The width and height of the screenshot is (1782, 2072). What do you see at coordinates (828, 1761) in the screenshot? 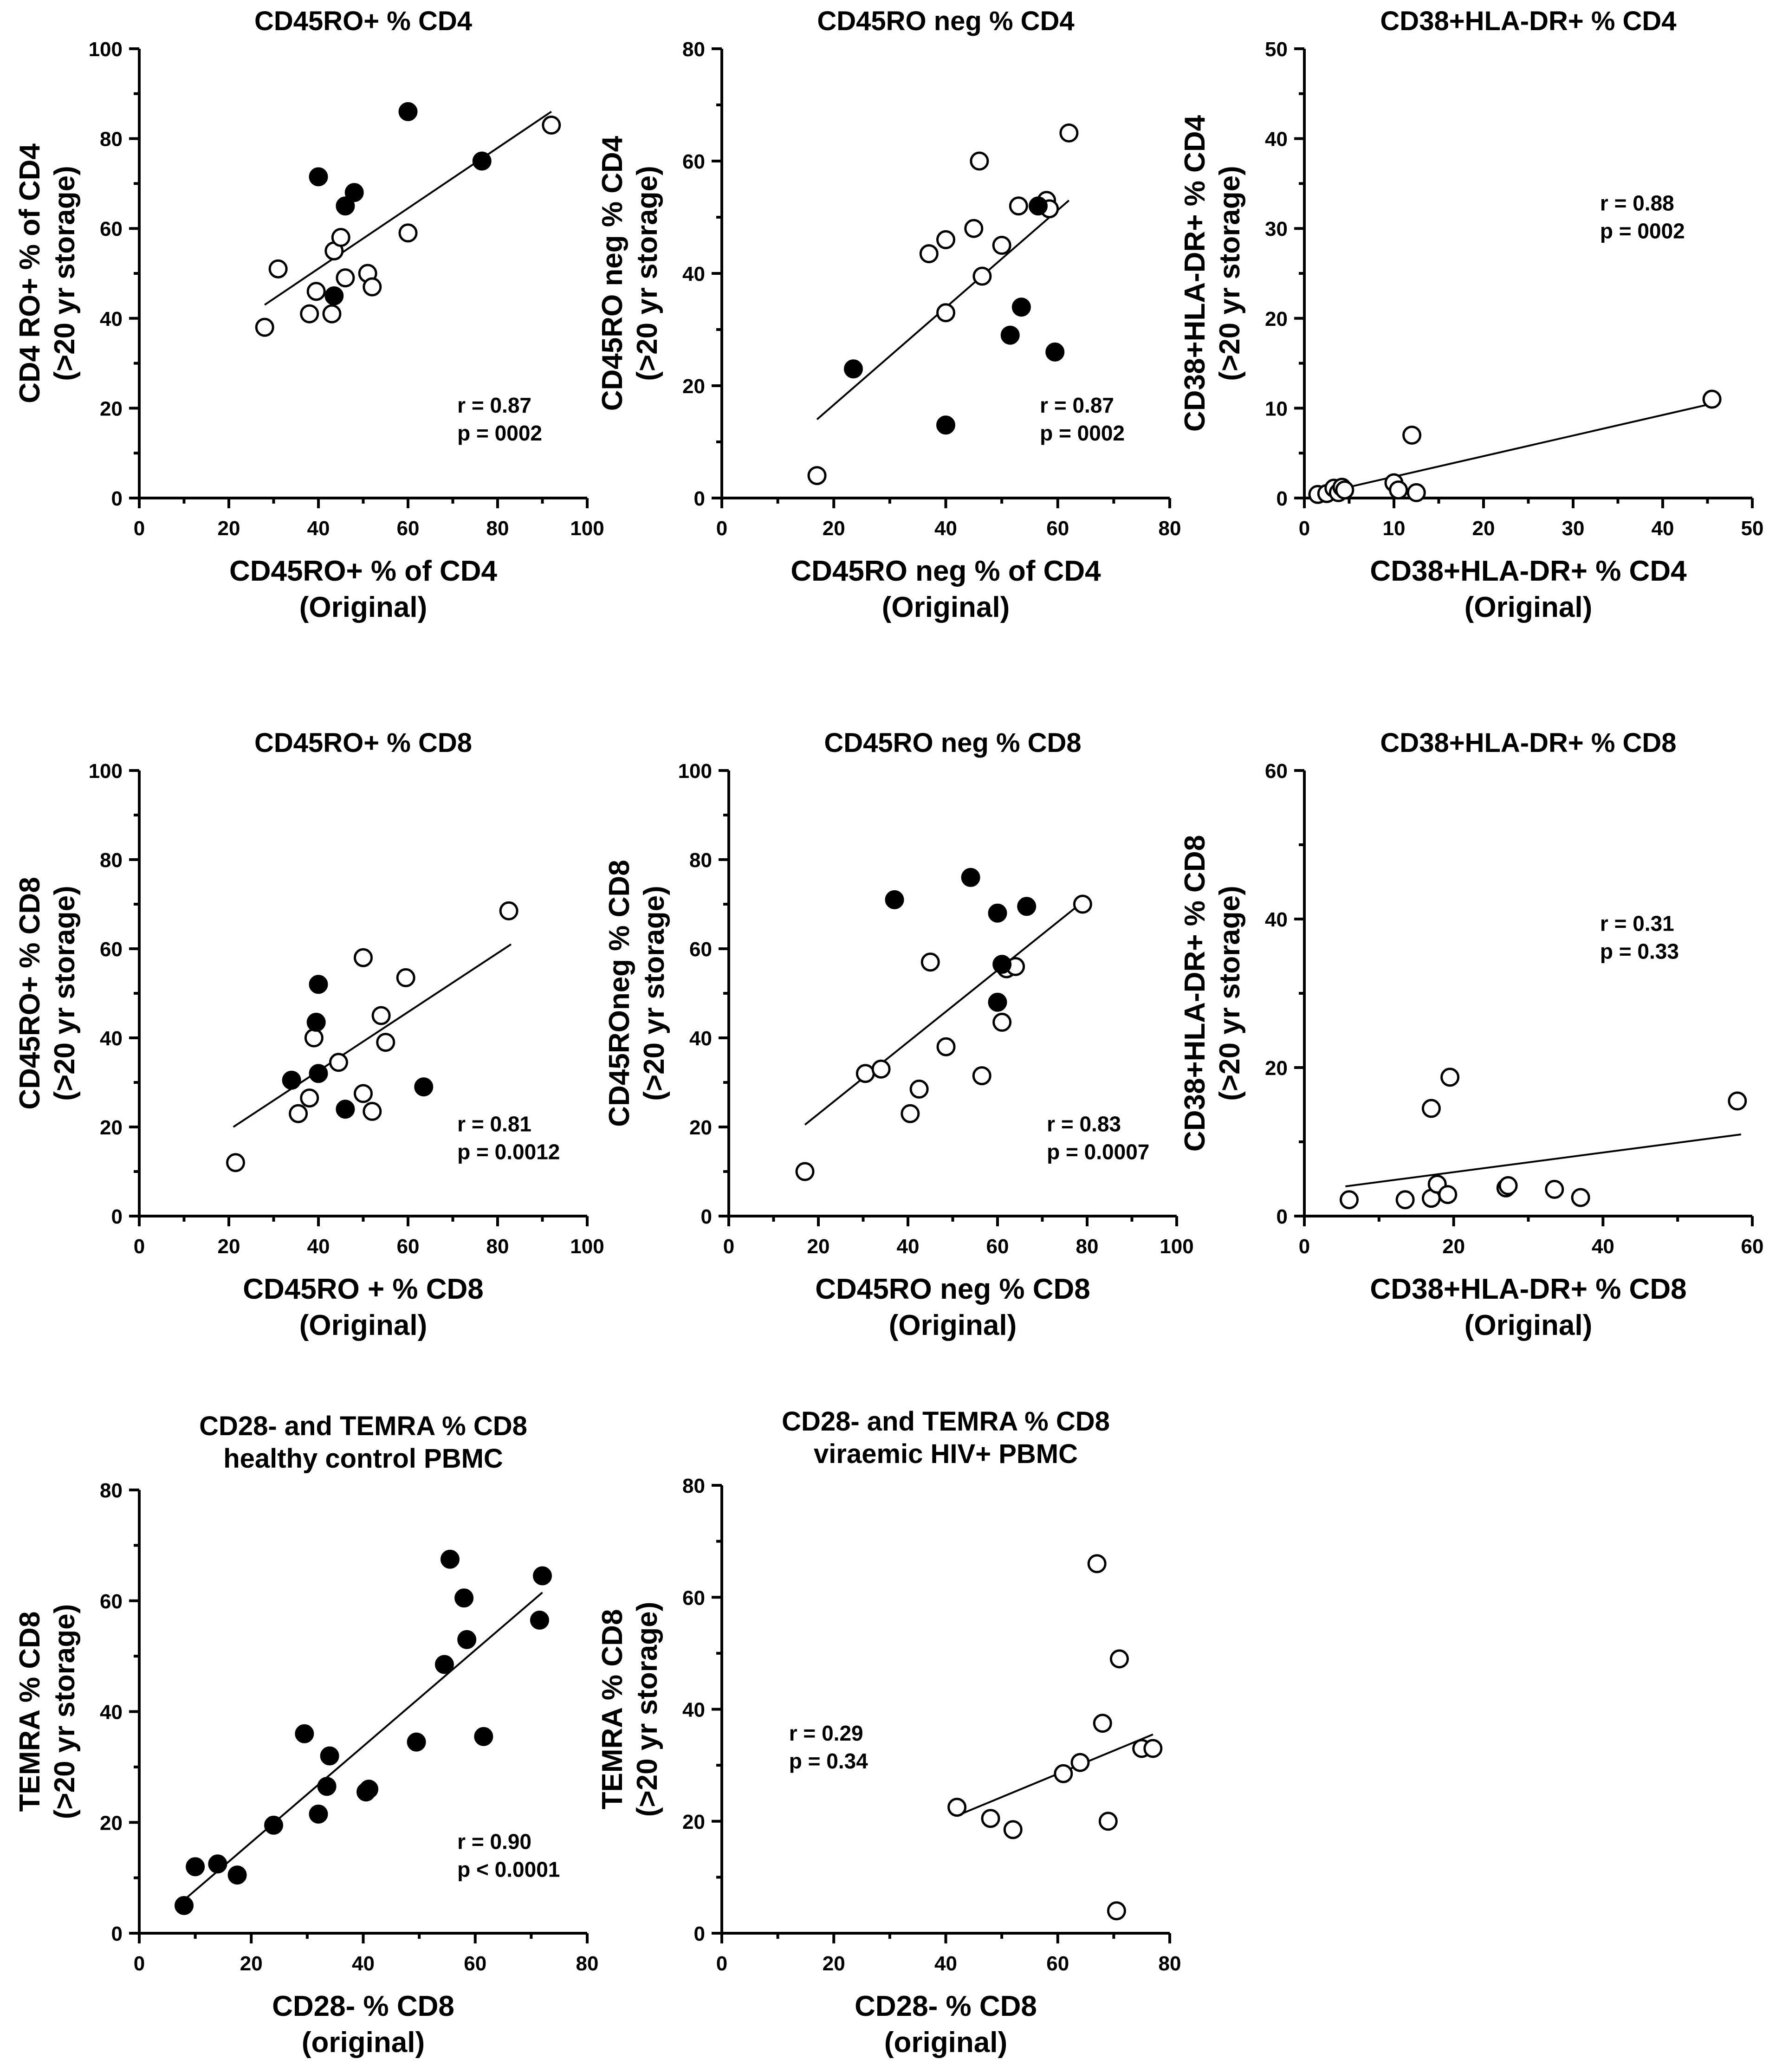
I see `correlation-p: p = 0.34` at bounding box center [828, 1761].